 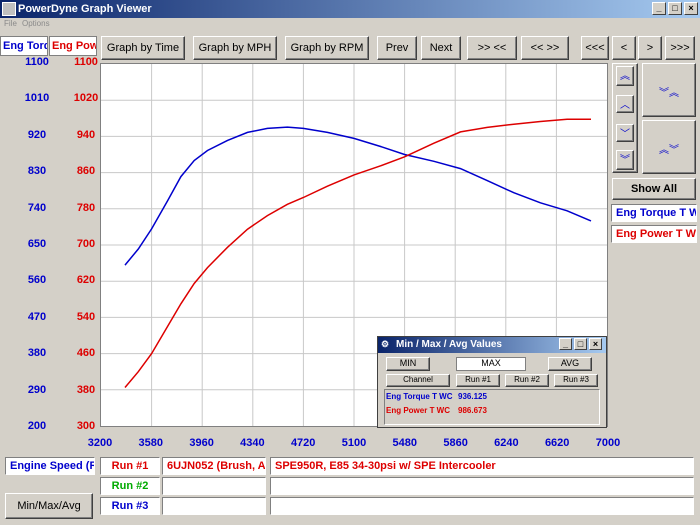 I want to click on run3-file, so click(x=214, y=506).